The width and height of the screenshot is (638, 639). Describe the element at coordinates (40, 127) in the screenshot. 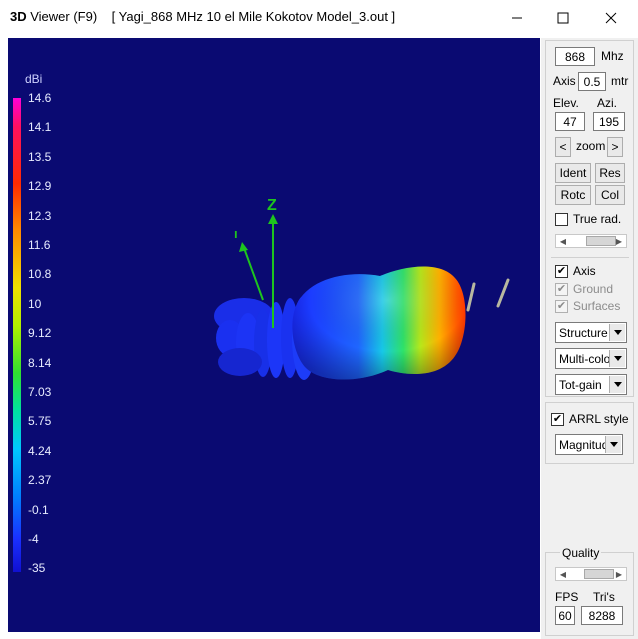

I see `scale-tick-label: 14.1` at that location.